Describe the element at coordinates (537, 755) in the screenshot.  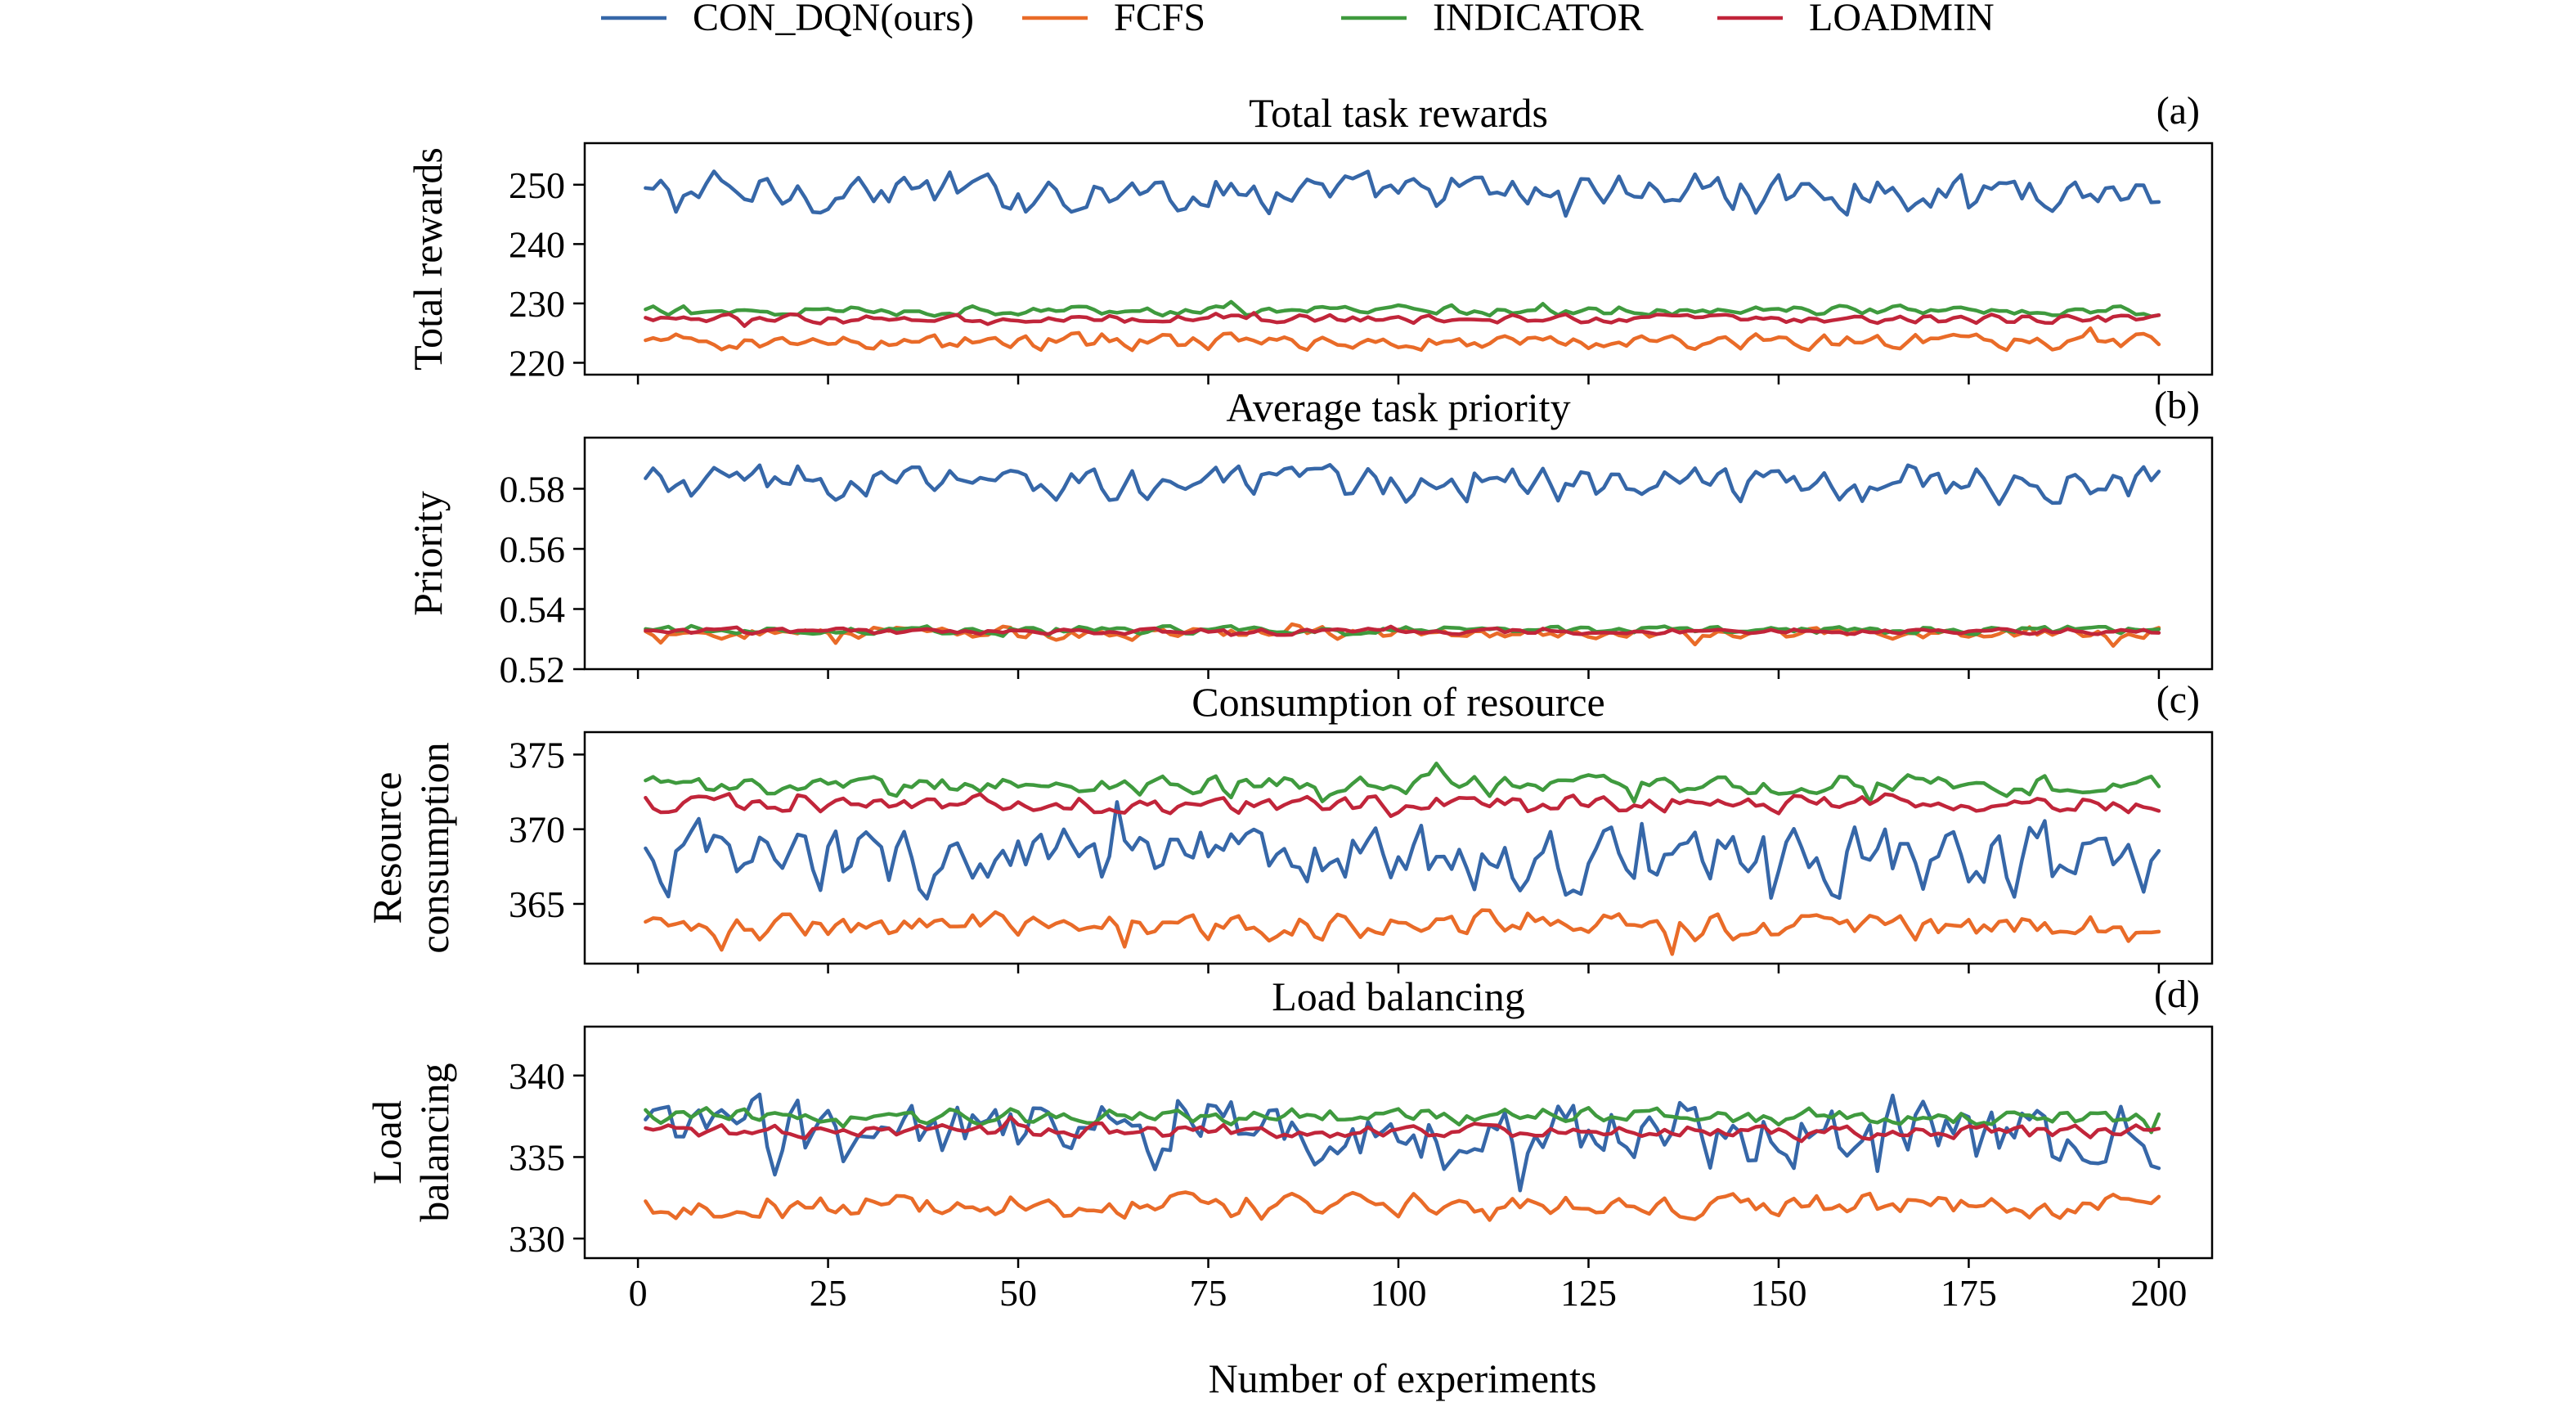
I see `y-tick-label: 375` at that location.